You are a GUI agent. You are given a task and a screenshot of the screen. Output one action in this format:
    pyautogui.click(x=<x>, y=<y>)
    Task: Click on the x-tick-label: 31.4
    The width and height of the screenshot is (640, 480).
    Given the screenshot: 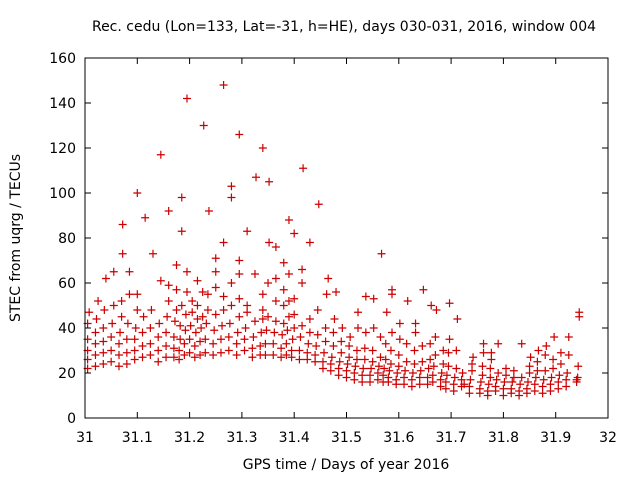 What is the action you would take?
    pyautogui.click(x=294, y=438)
    